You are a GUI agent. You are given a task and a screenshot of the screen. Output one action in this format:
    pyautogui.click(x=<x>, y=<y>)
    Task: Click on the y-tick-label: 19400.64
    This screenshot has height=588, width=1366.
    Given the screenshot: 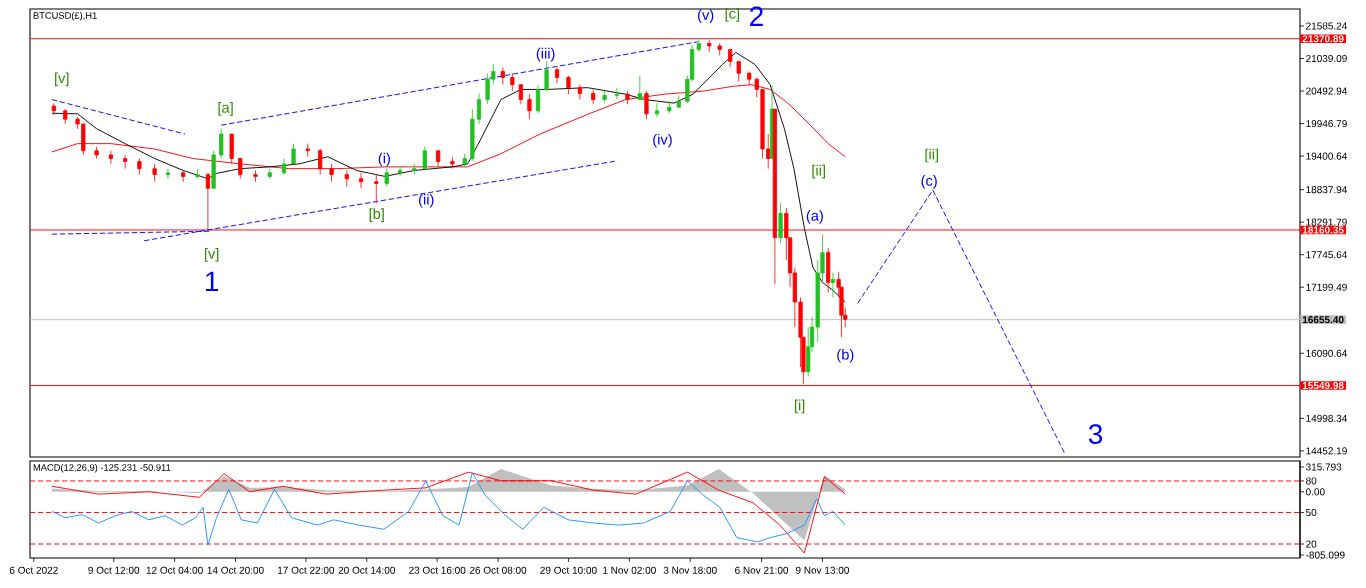 What is the action you would take?
    pyautogui.click(x=1327, y=156)
    